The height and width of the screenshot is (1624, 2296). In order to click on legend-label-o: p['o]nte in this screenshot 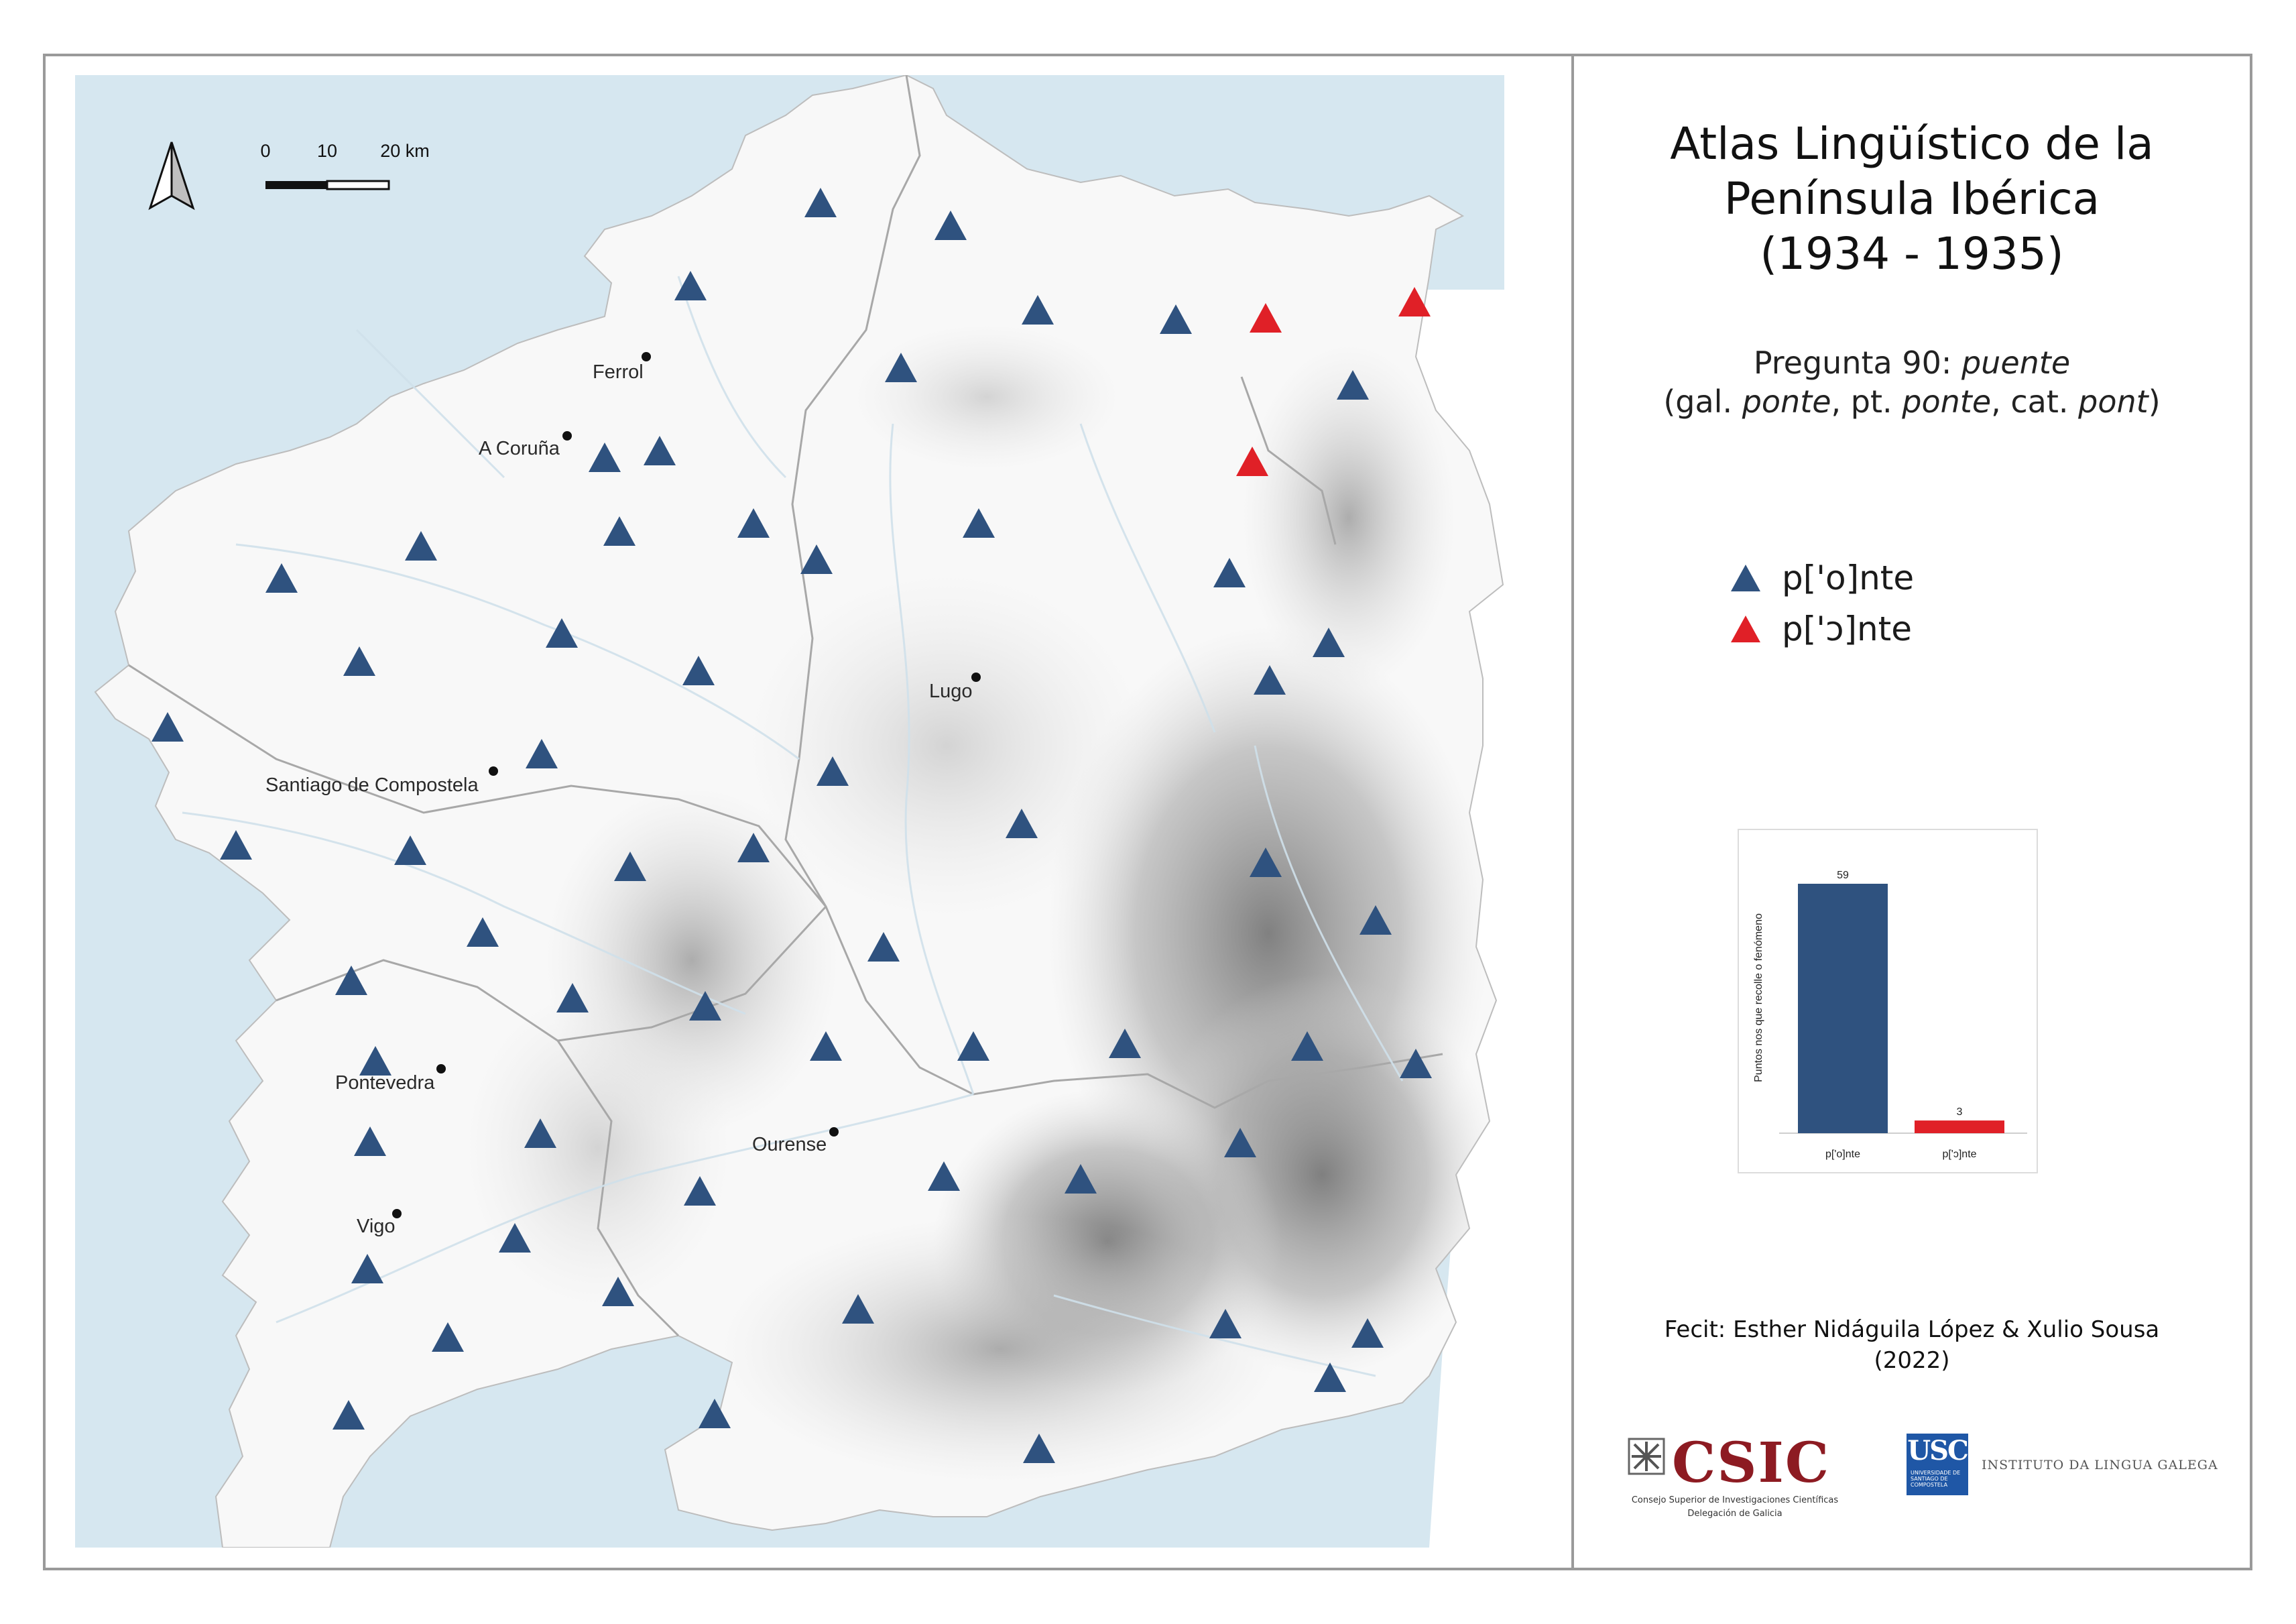, I will do `click(1848, 578)`.